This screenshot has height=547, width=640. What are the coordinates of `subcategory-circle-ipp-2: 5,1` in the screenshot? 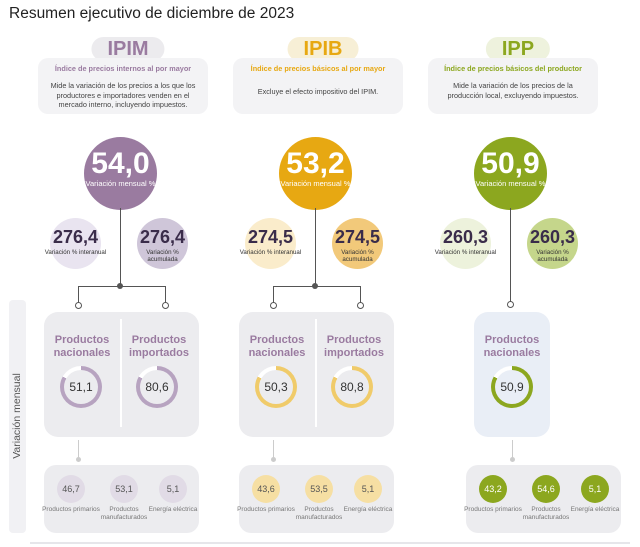 It's located at (595, 489).